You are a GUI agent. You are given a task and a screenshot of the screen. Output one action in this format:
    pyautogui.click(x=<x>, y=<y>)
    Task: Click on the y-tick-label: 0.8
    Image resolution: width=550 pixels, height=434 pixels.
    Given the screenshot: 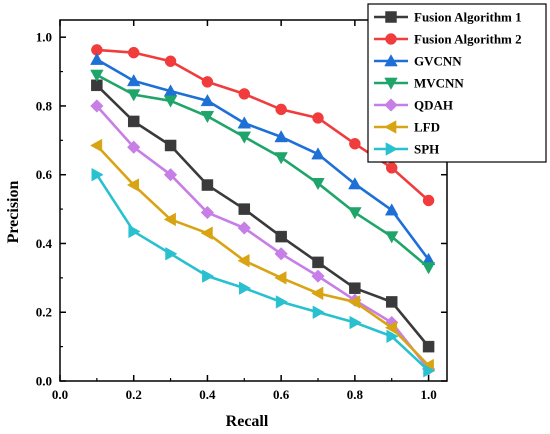 What is the action you would take?
    pyautogui.click(x=44, y=105)
    